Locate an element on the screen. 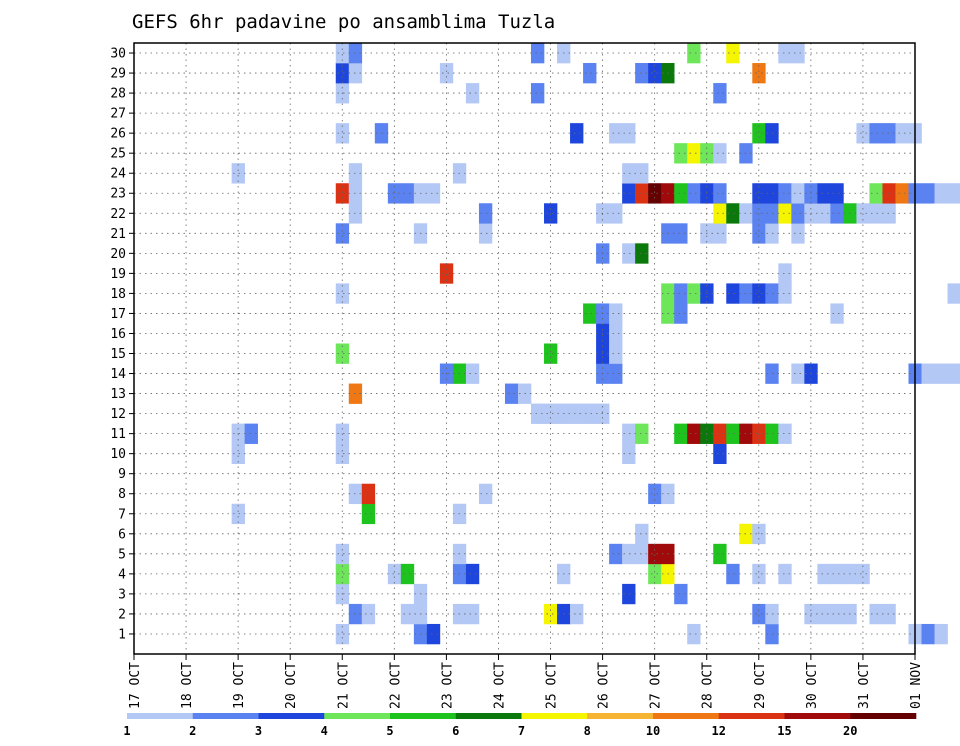 The image size is (960, 746). y-tick-label: 16 is located at coordinates (118, 334).